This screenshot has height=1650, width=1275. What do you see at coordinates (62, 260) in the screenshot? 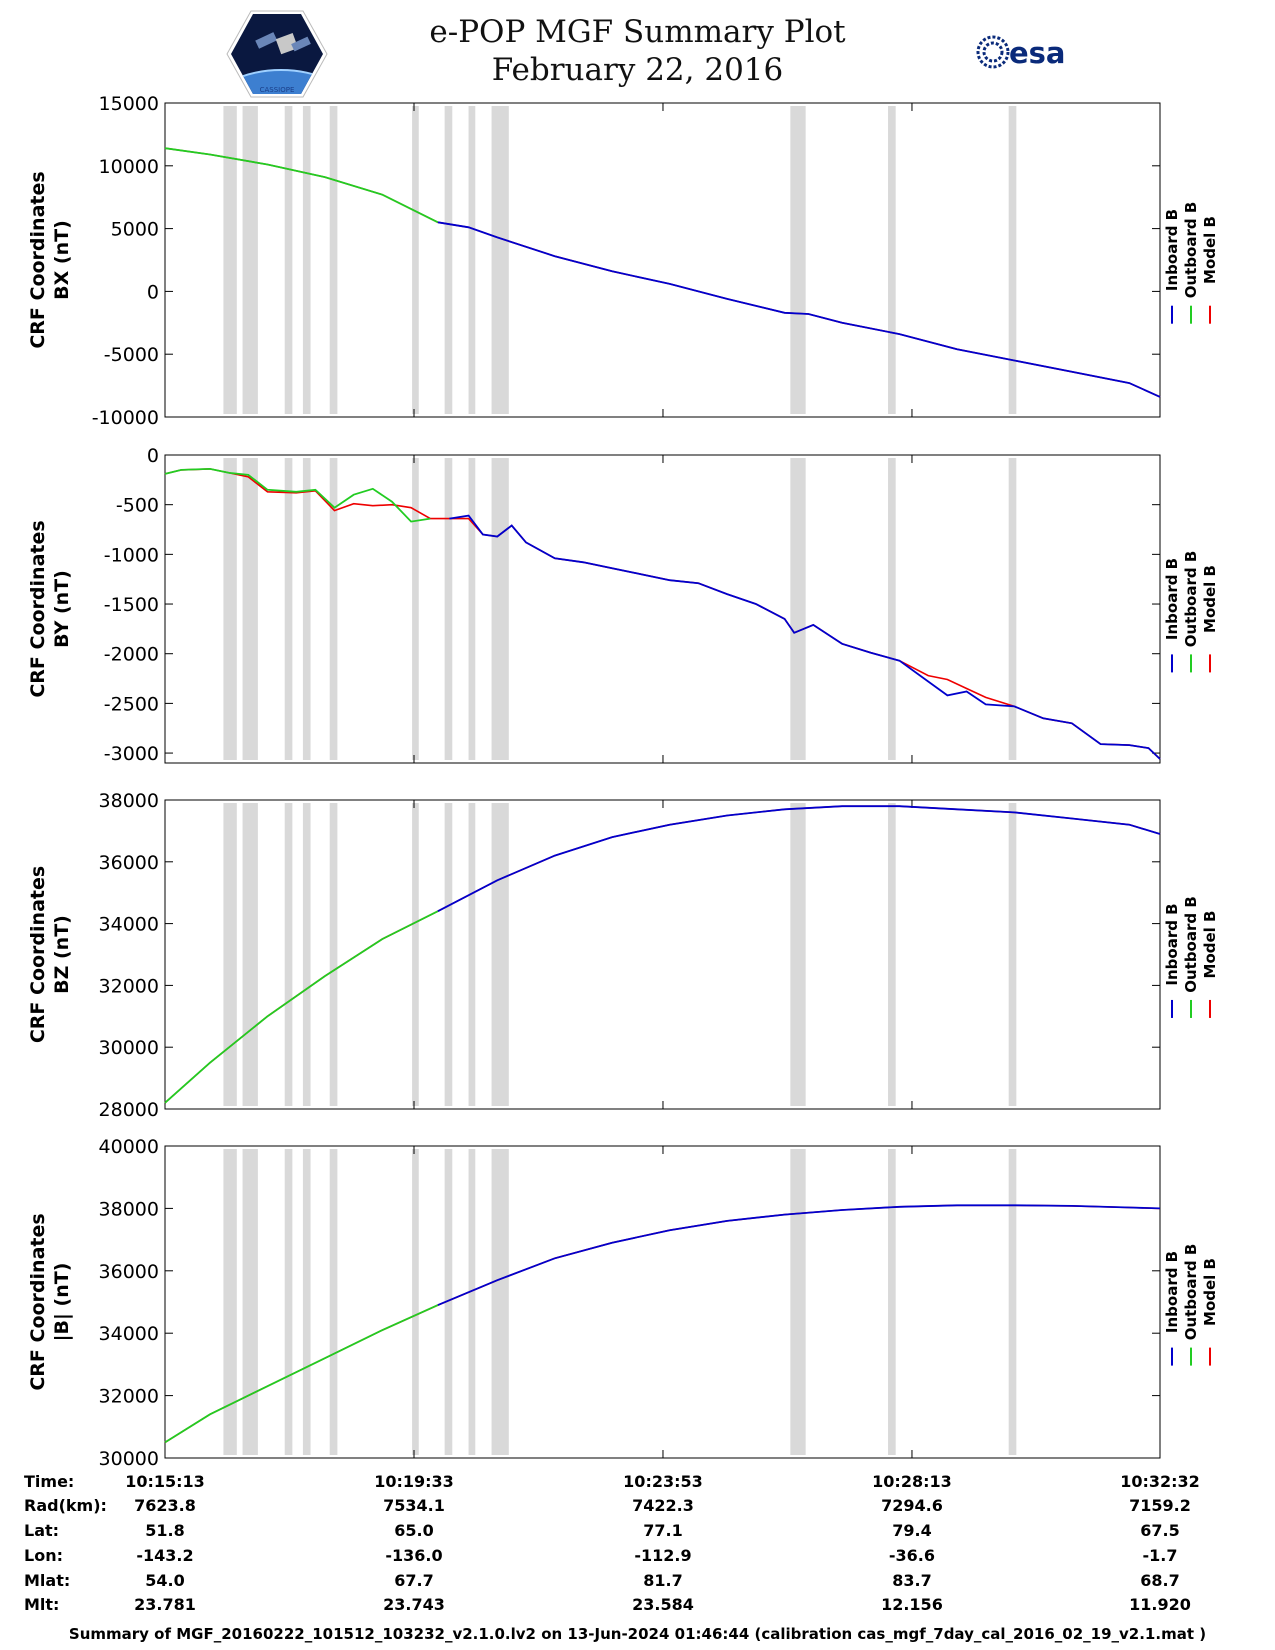
I see `y-axis-label: BX (nT)` at bounding box center [62, 260].